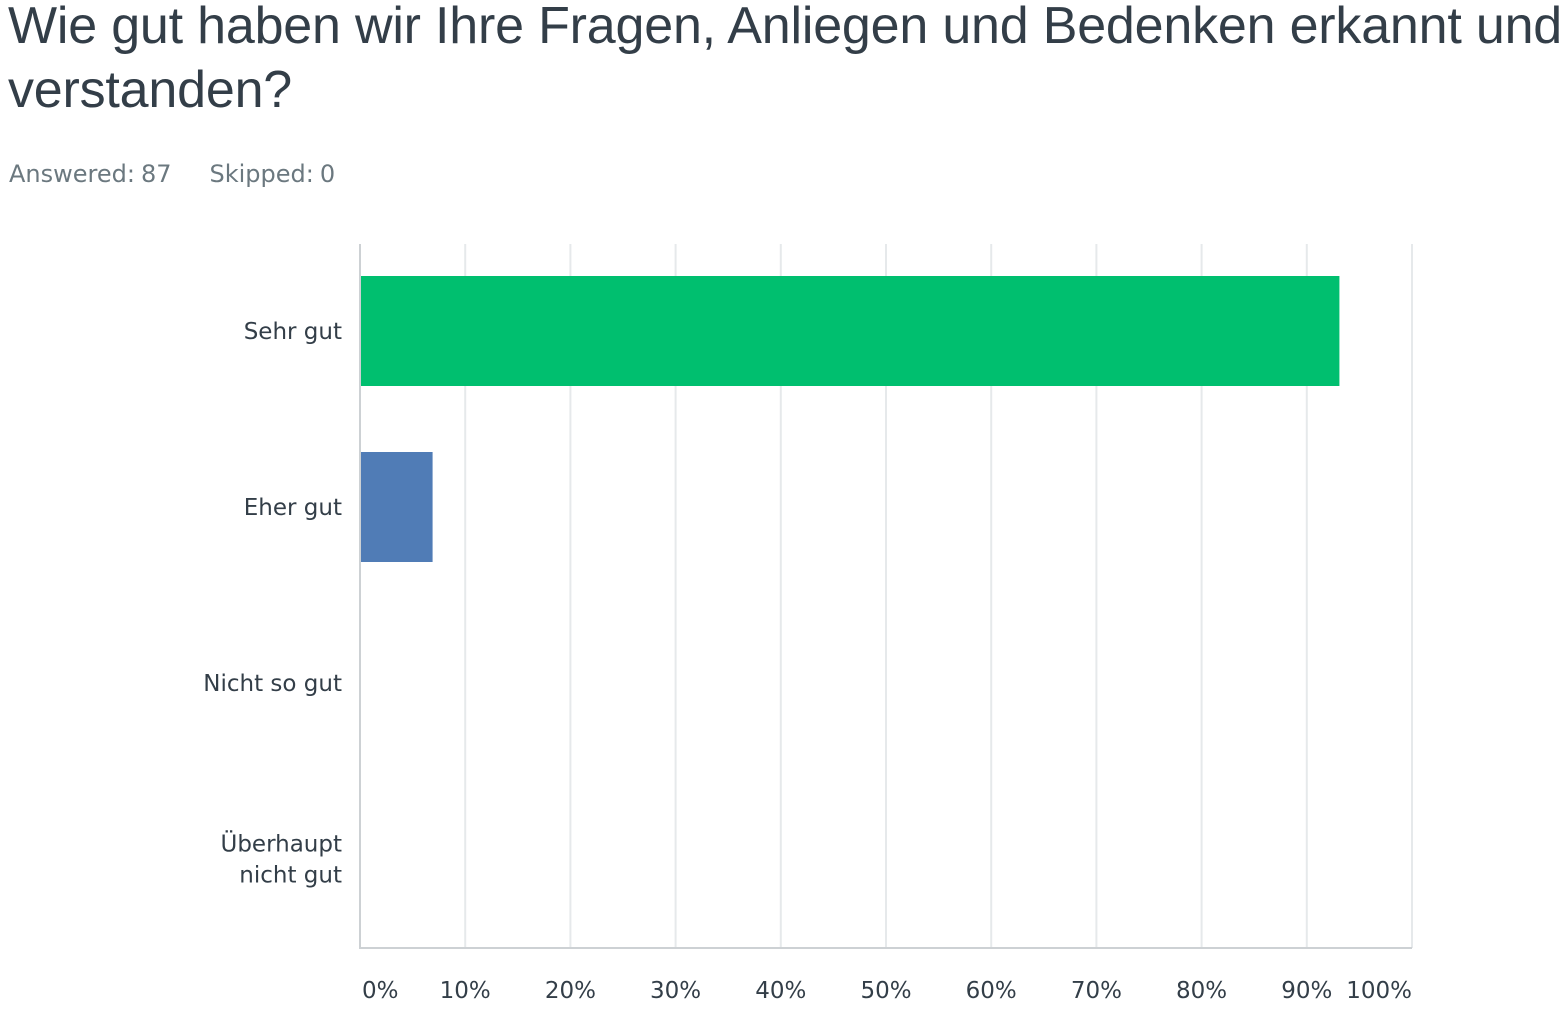  What do you see at coordinates (780, 991) in the screenshot?
I see `x-tick-label: 40%` at bounding box center [780, 991].